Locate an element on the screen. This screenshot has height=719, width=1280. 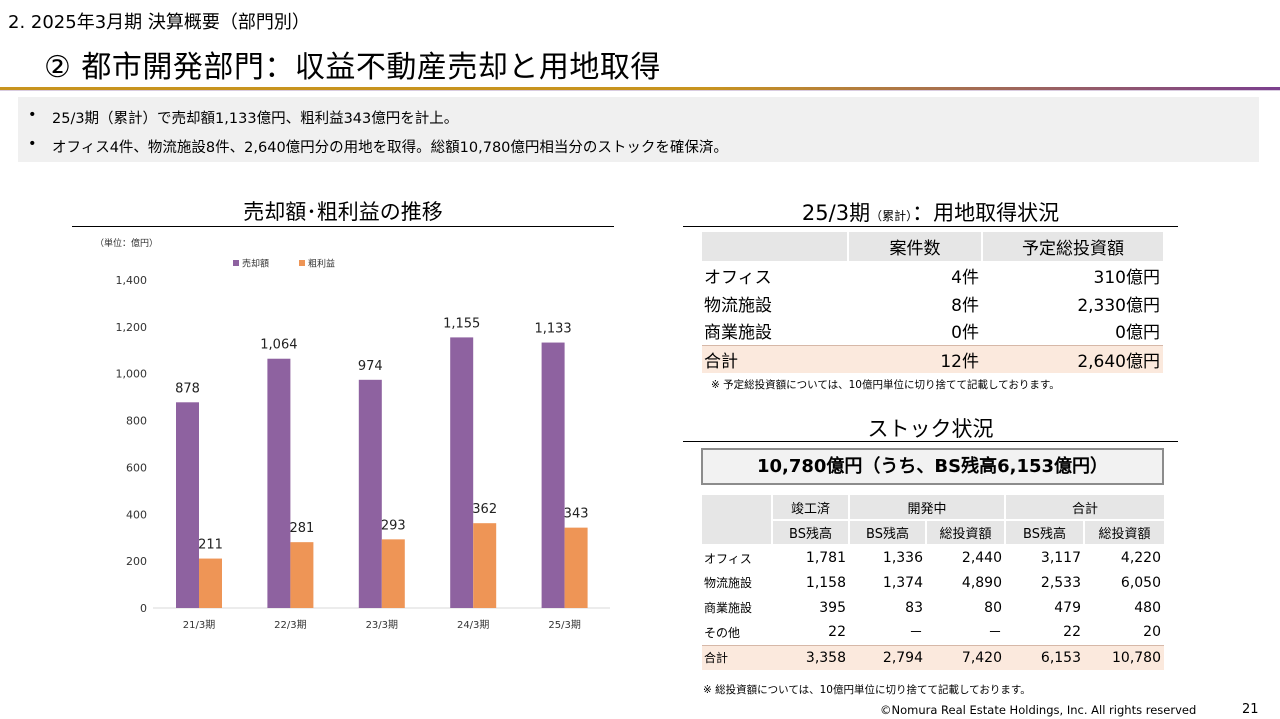
bar-value-label: 362 is located at coordinates (484, 509).